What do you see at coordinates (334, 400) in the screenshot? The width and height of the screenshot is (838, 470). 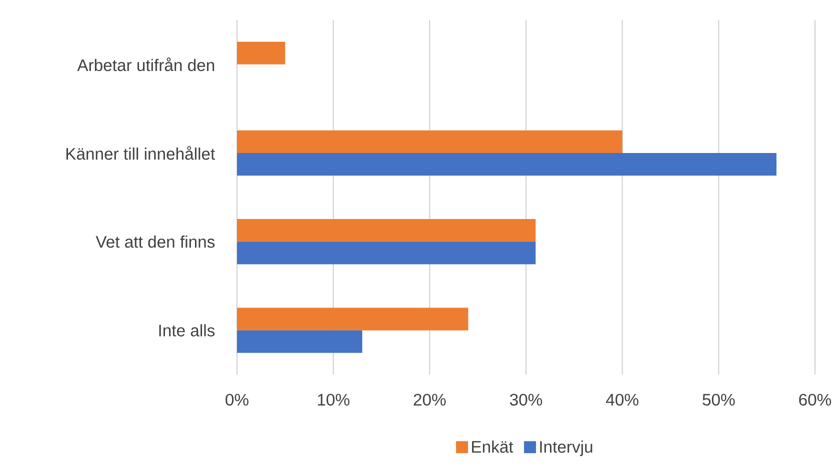 I see `x-tick-label: 10%` at bounding box center [334, 400].